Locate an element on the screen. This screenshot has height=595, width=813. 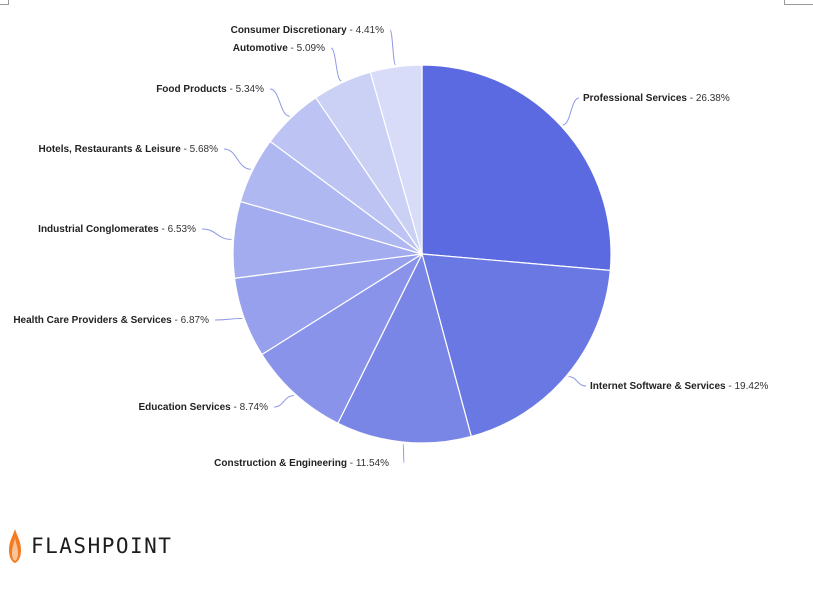
slice-category: Industrial Conglomerates is located at coordinates (98, 229).